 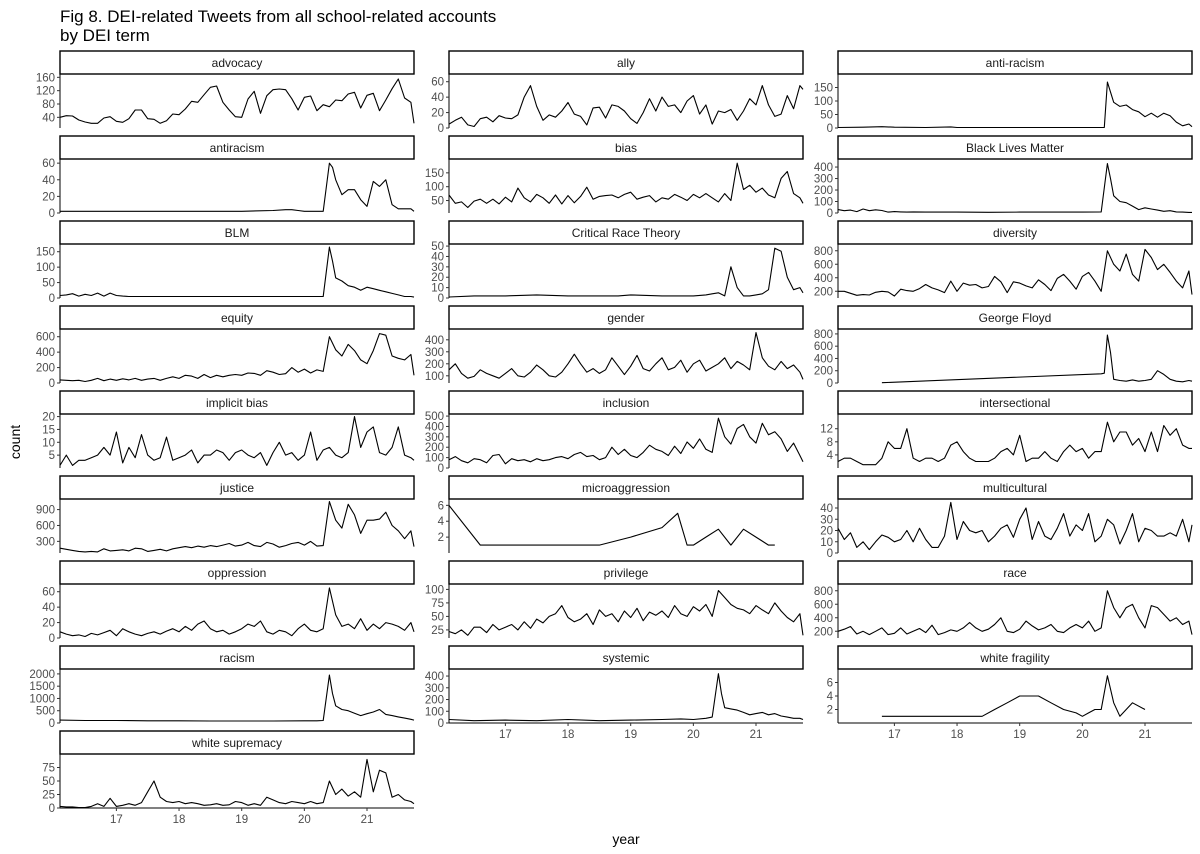 What do you see at coordinates (15, 442) in the screenshot?
I see `y-axis-title: count` at bounding box center [15, 442].